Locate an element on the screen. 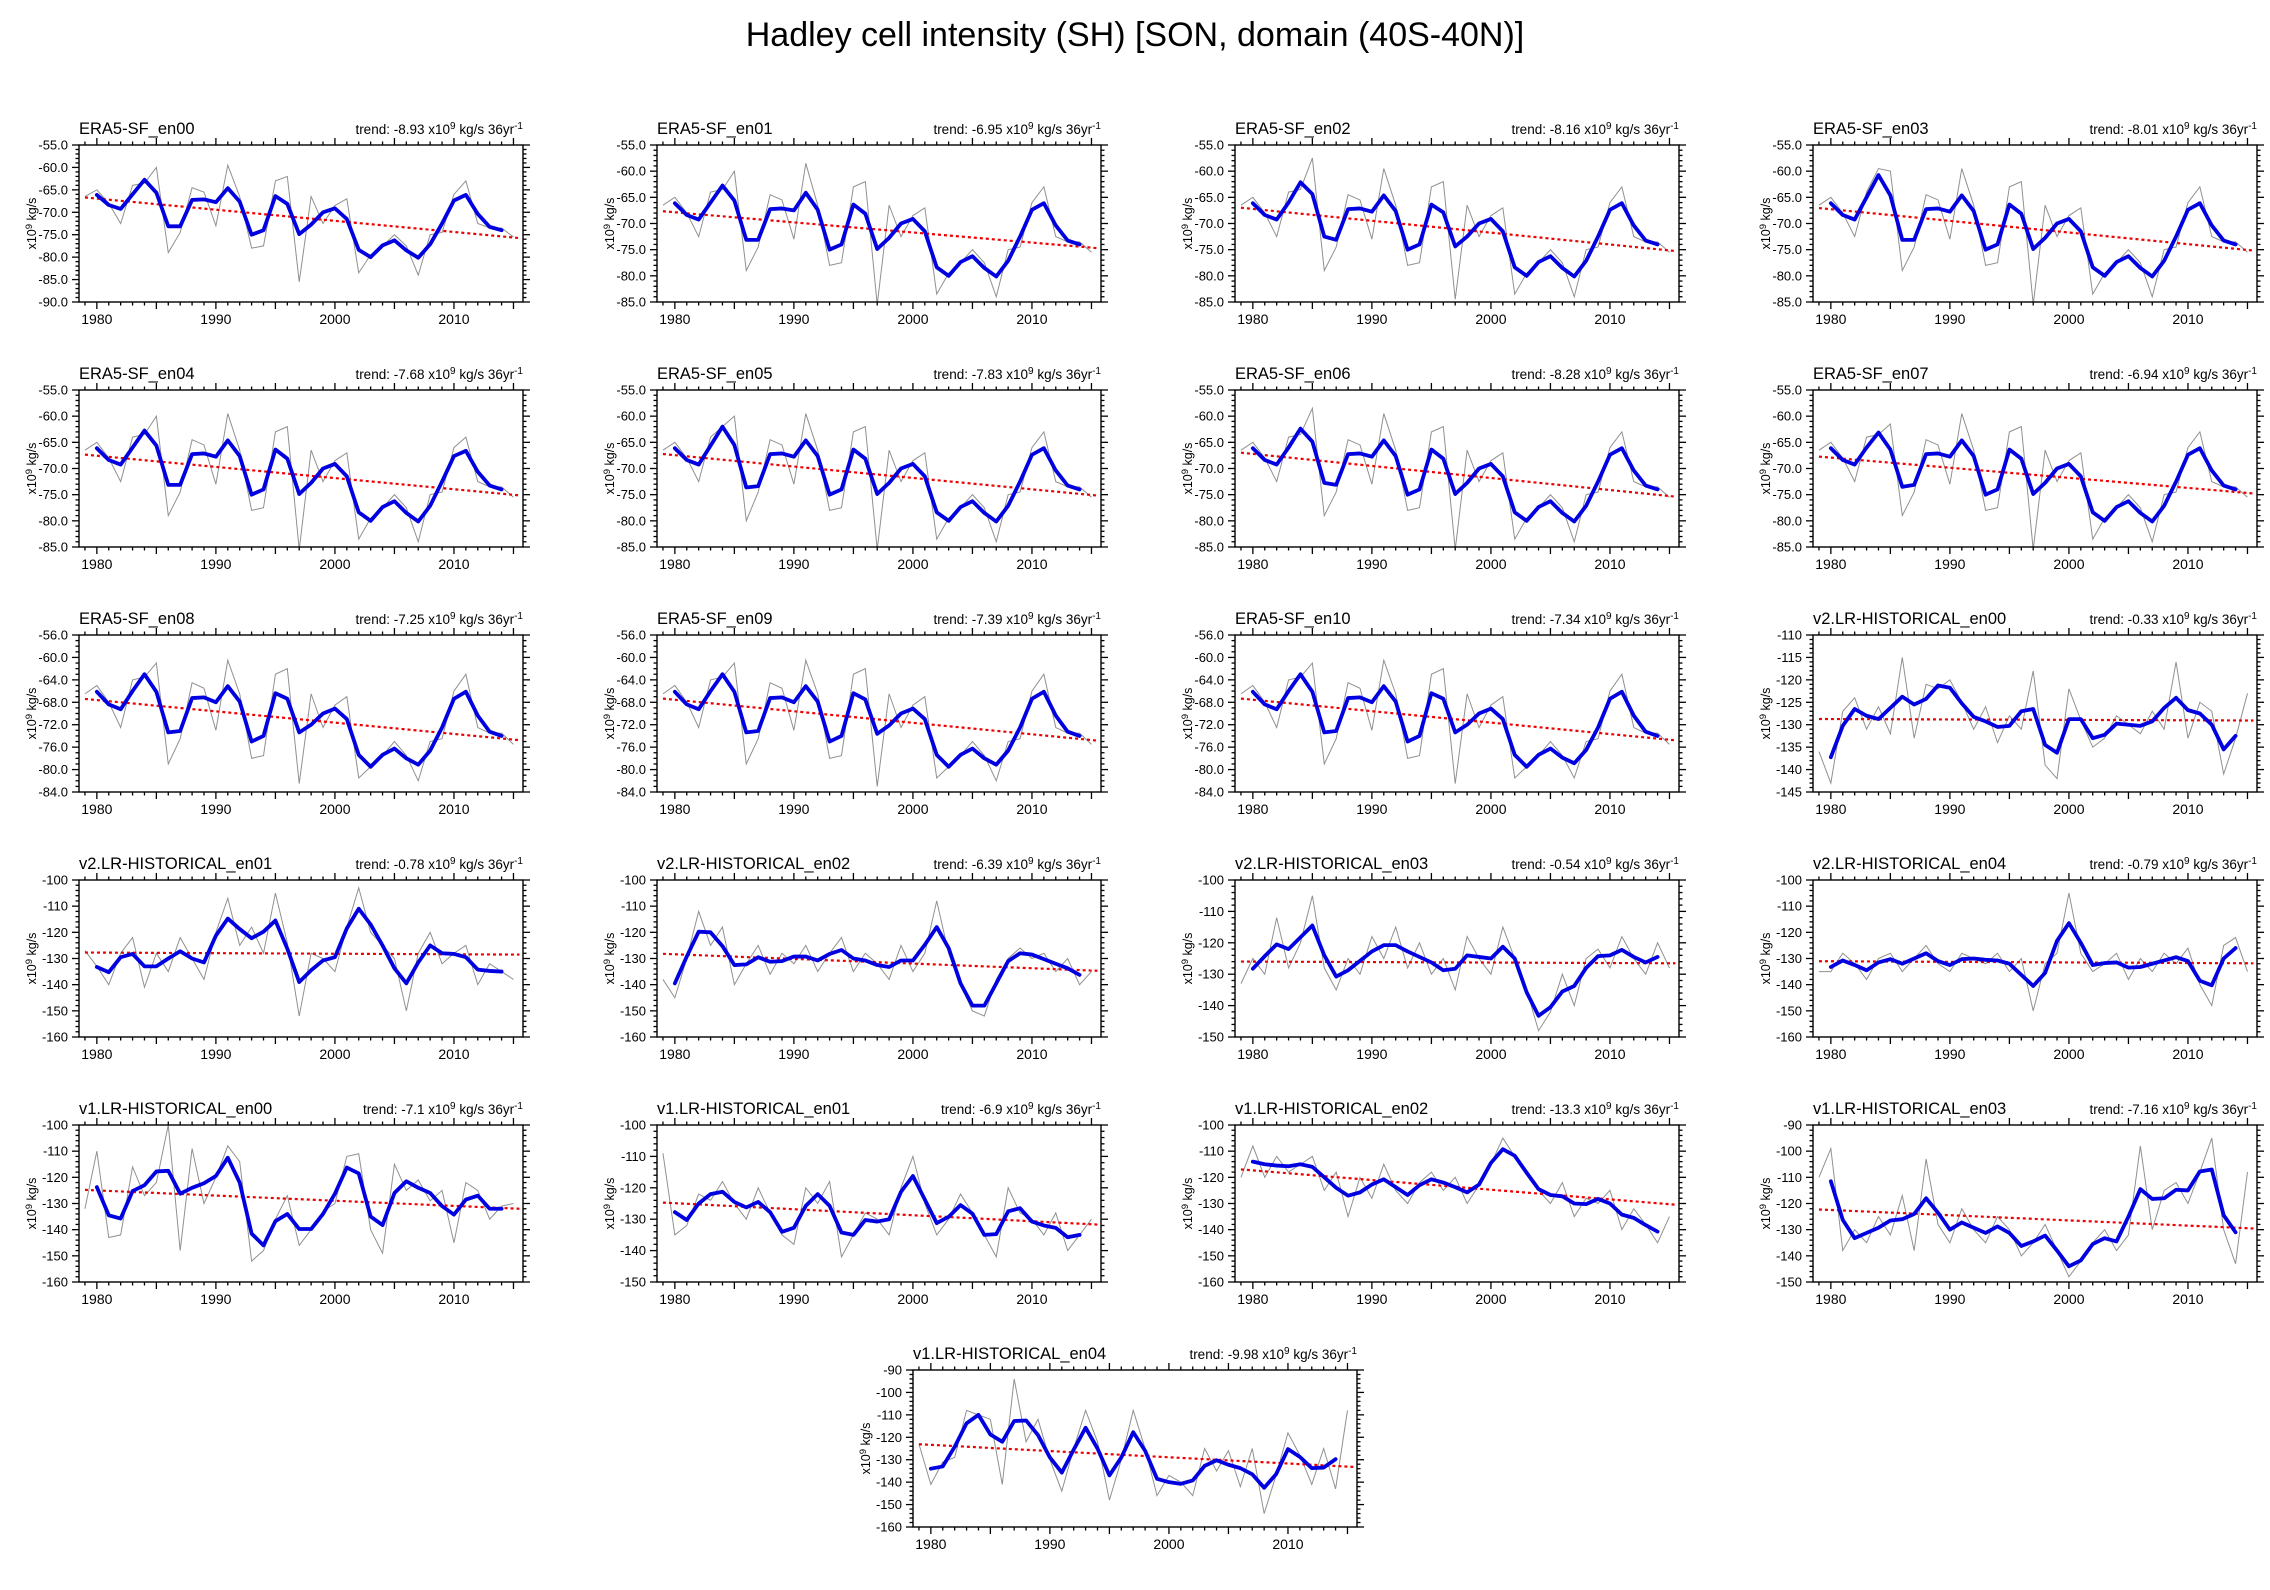 This screenshot has width=2270, height=1590. panel-title: ERA5-SF_en06 is located at coordinates (1293, 374).